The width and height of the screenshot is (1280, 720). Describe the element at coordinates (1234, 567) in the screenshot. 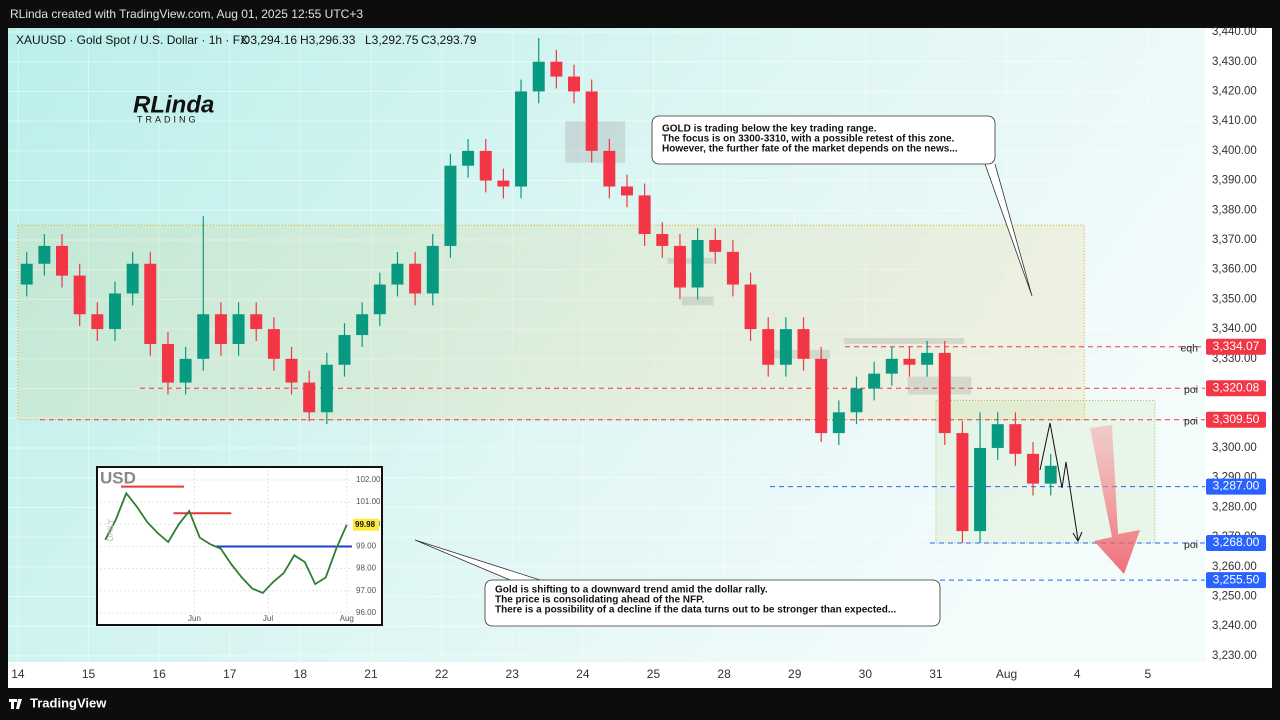

I see `y-tick-label: 3,260.00` at that location.